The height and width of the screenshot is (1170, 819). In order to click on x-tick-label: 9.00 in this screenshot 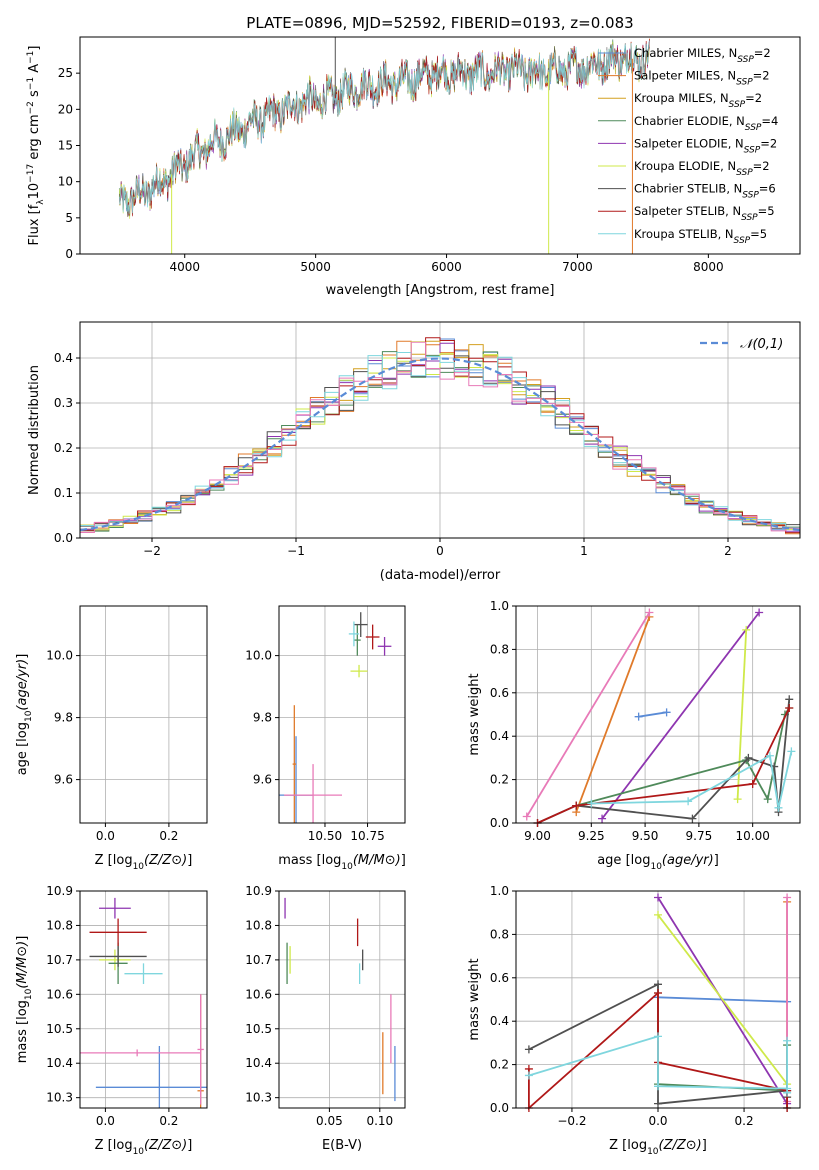, I will do `click(537, 836)`.